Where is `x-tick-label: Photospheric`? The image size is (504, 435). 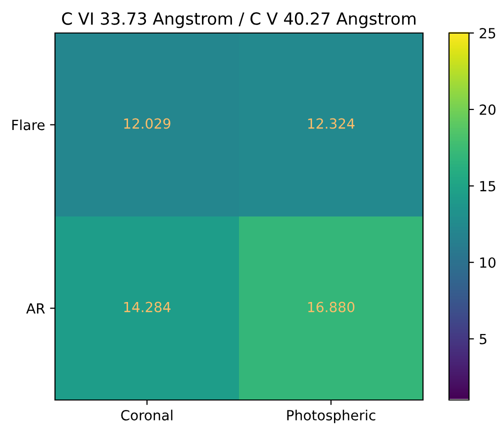
x-tick-label: Photospheric is located at coordinates (331, 417).